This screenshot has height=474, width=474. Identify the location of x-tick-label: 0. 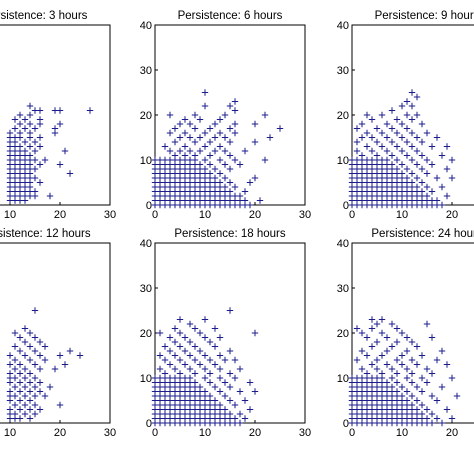
(155, 215).